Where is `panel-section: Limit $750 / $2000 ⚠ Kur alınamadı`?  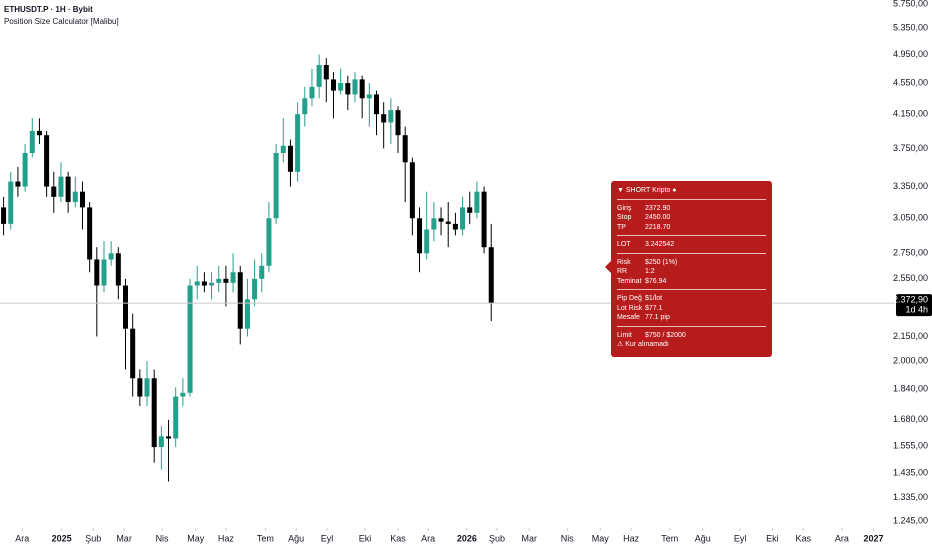
panel-section: Limit $750 / $2000 ⚠ Kur alınamadı is located at coordinates (691, 341).